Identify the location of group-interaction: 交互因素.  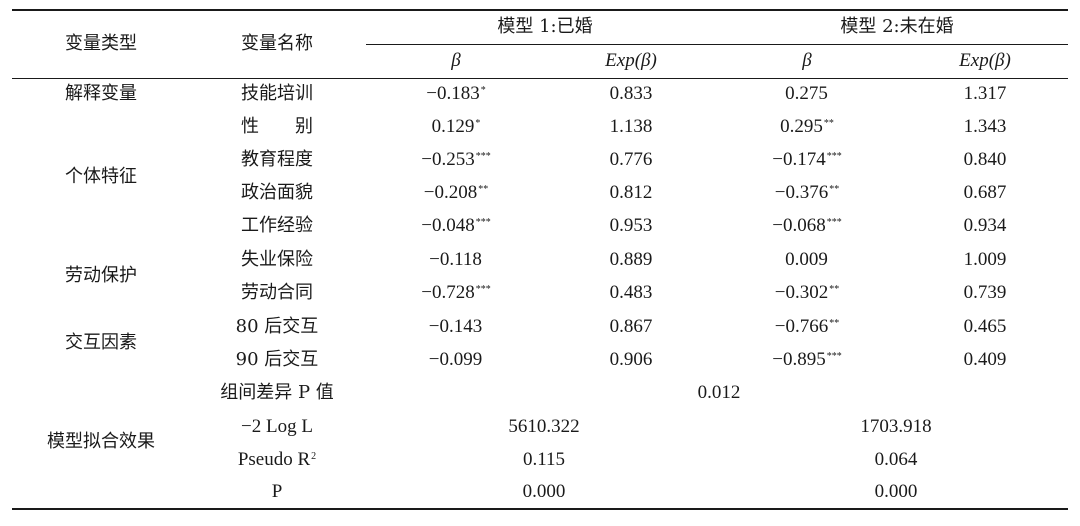
(101, 342).